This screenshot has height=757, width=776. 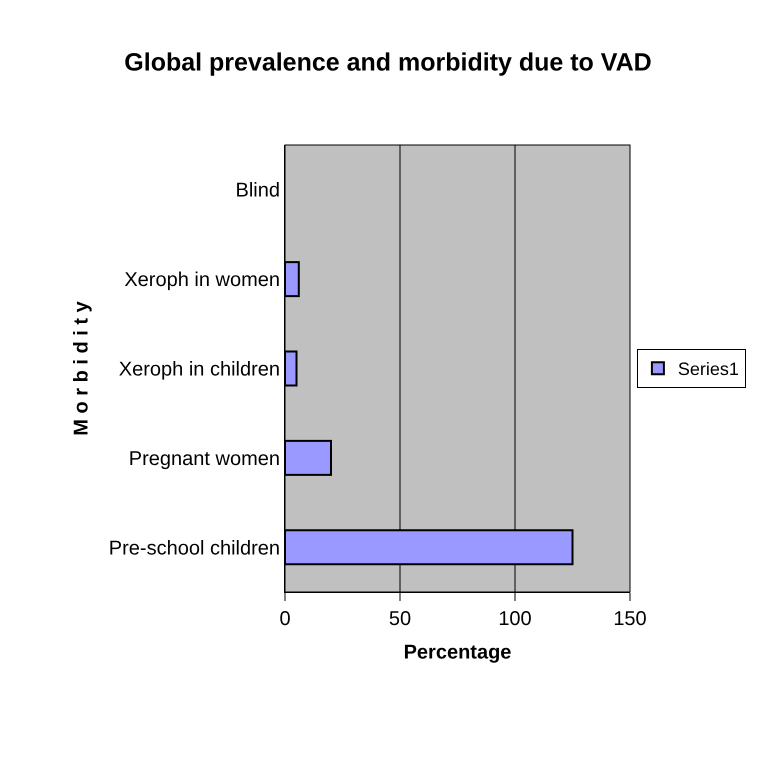 What do you see at coordinates (202, 280) in the screenshot?
I see `y-tick-label: Xeroph in women` at bounding box center [202, 280].